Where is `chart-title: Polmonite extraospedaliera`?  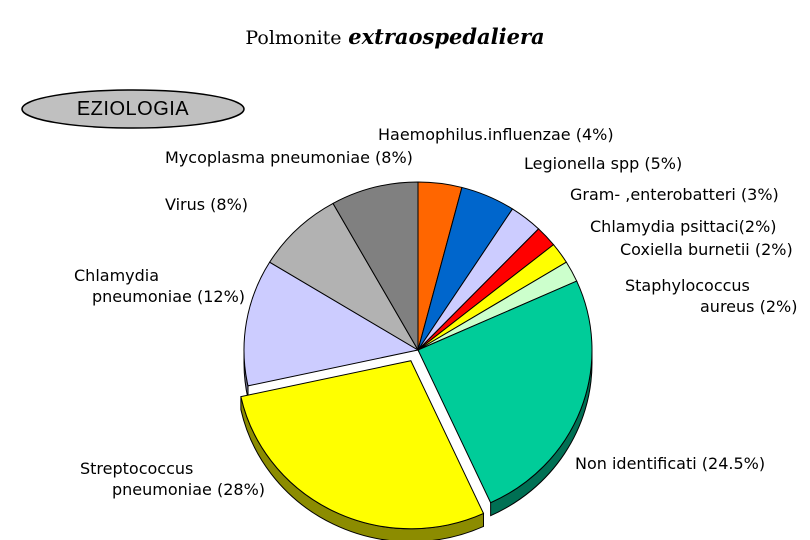
chart-title: Polmonite extraospedaliera is located at coordinates (395, 36).